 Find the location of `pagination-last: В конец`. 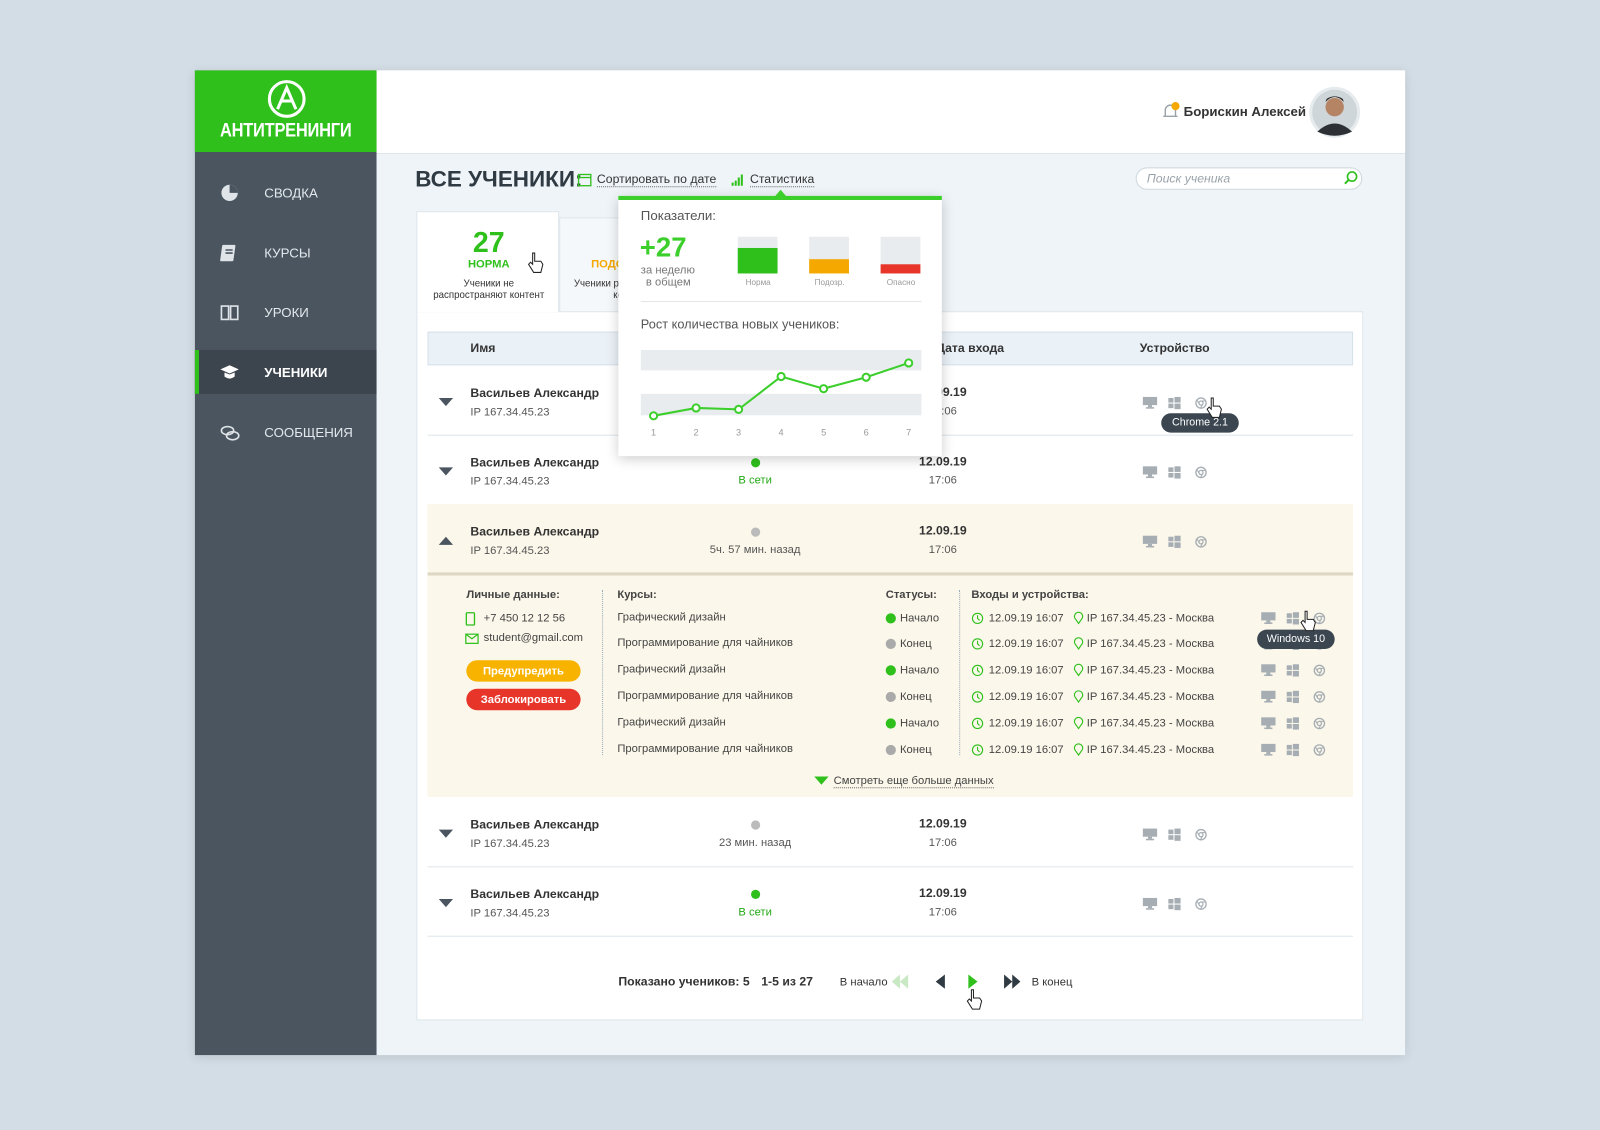

pagination-last: В конец is located at coordinates (1052, 982).